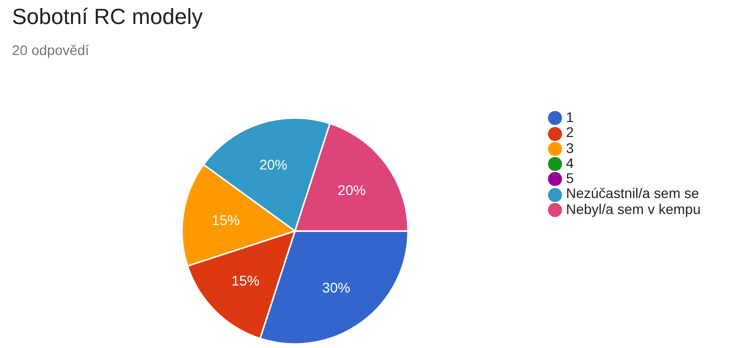 The width and height of the screenshot is (735, 348). What do you see at coordinates (336, 288) in the screenshot?
I see `data-label: 30%` at bounding box center [336, 288].